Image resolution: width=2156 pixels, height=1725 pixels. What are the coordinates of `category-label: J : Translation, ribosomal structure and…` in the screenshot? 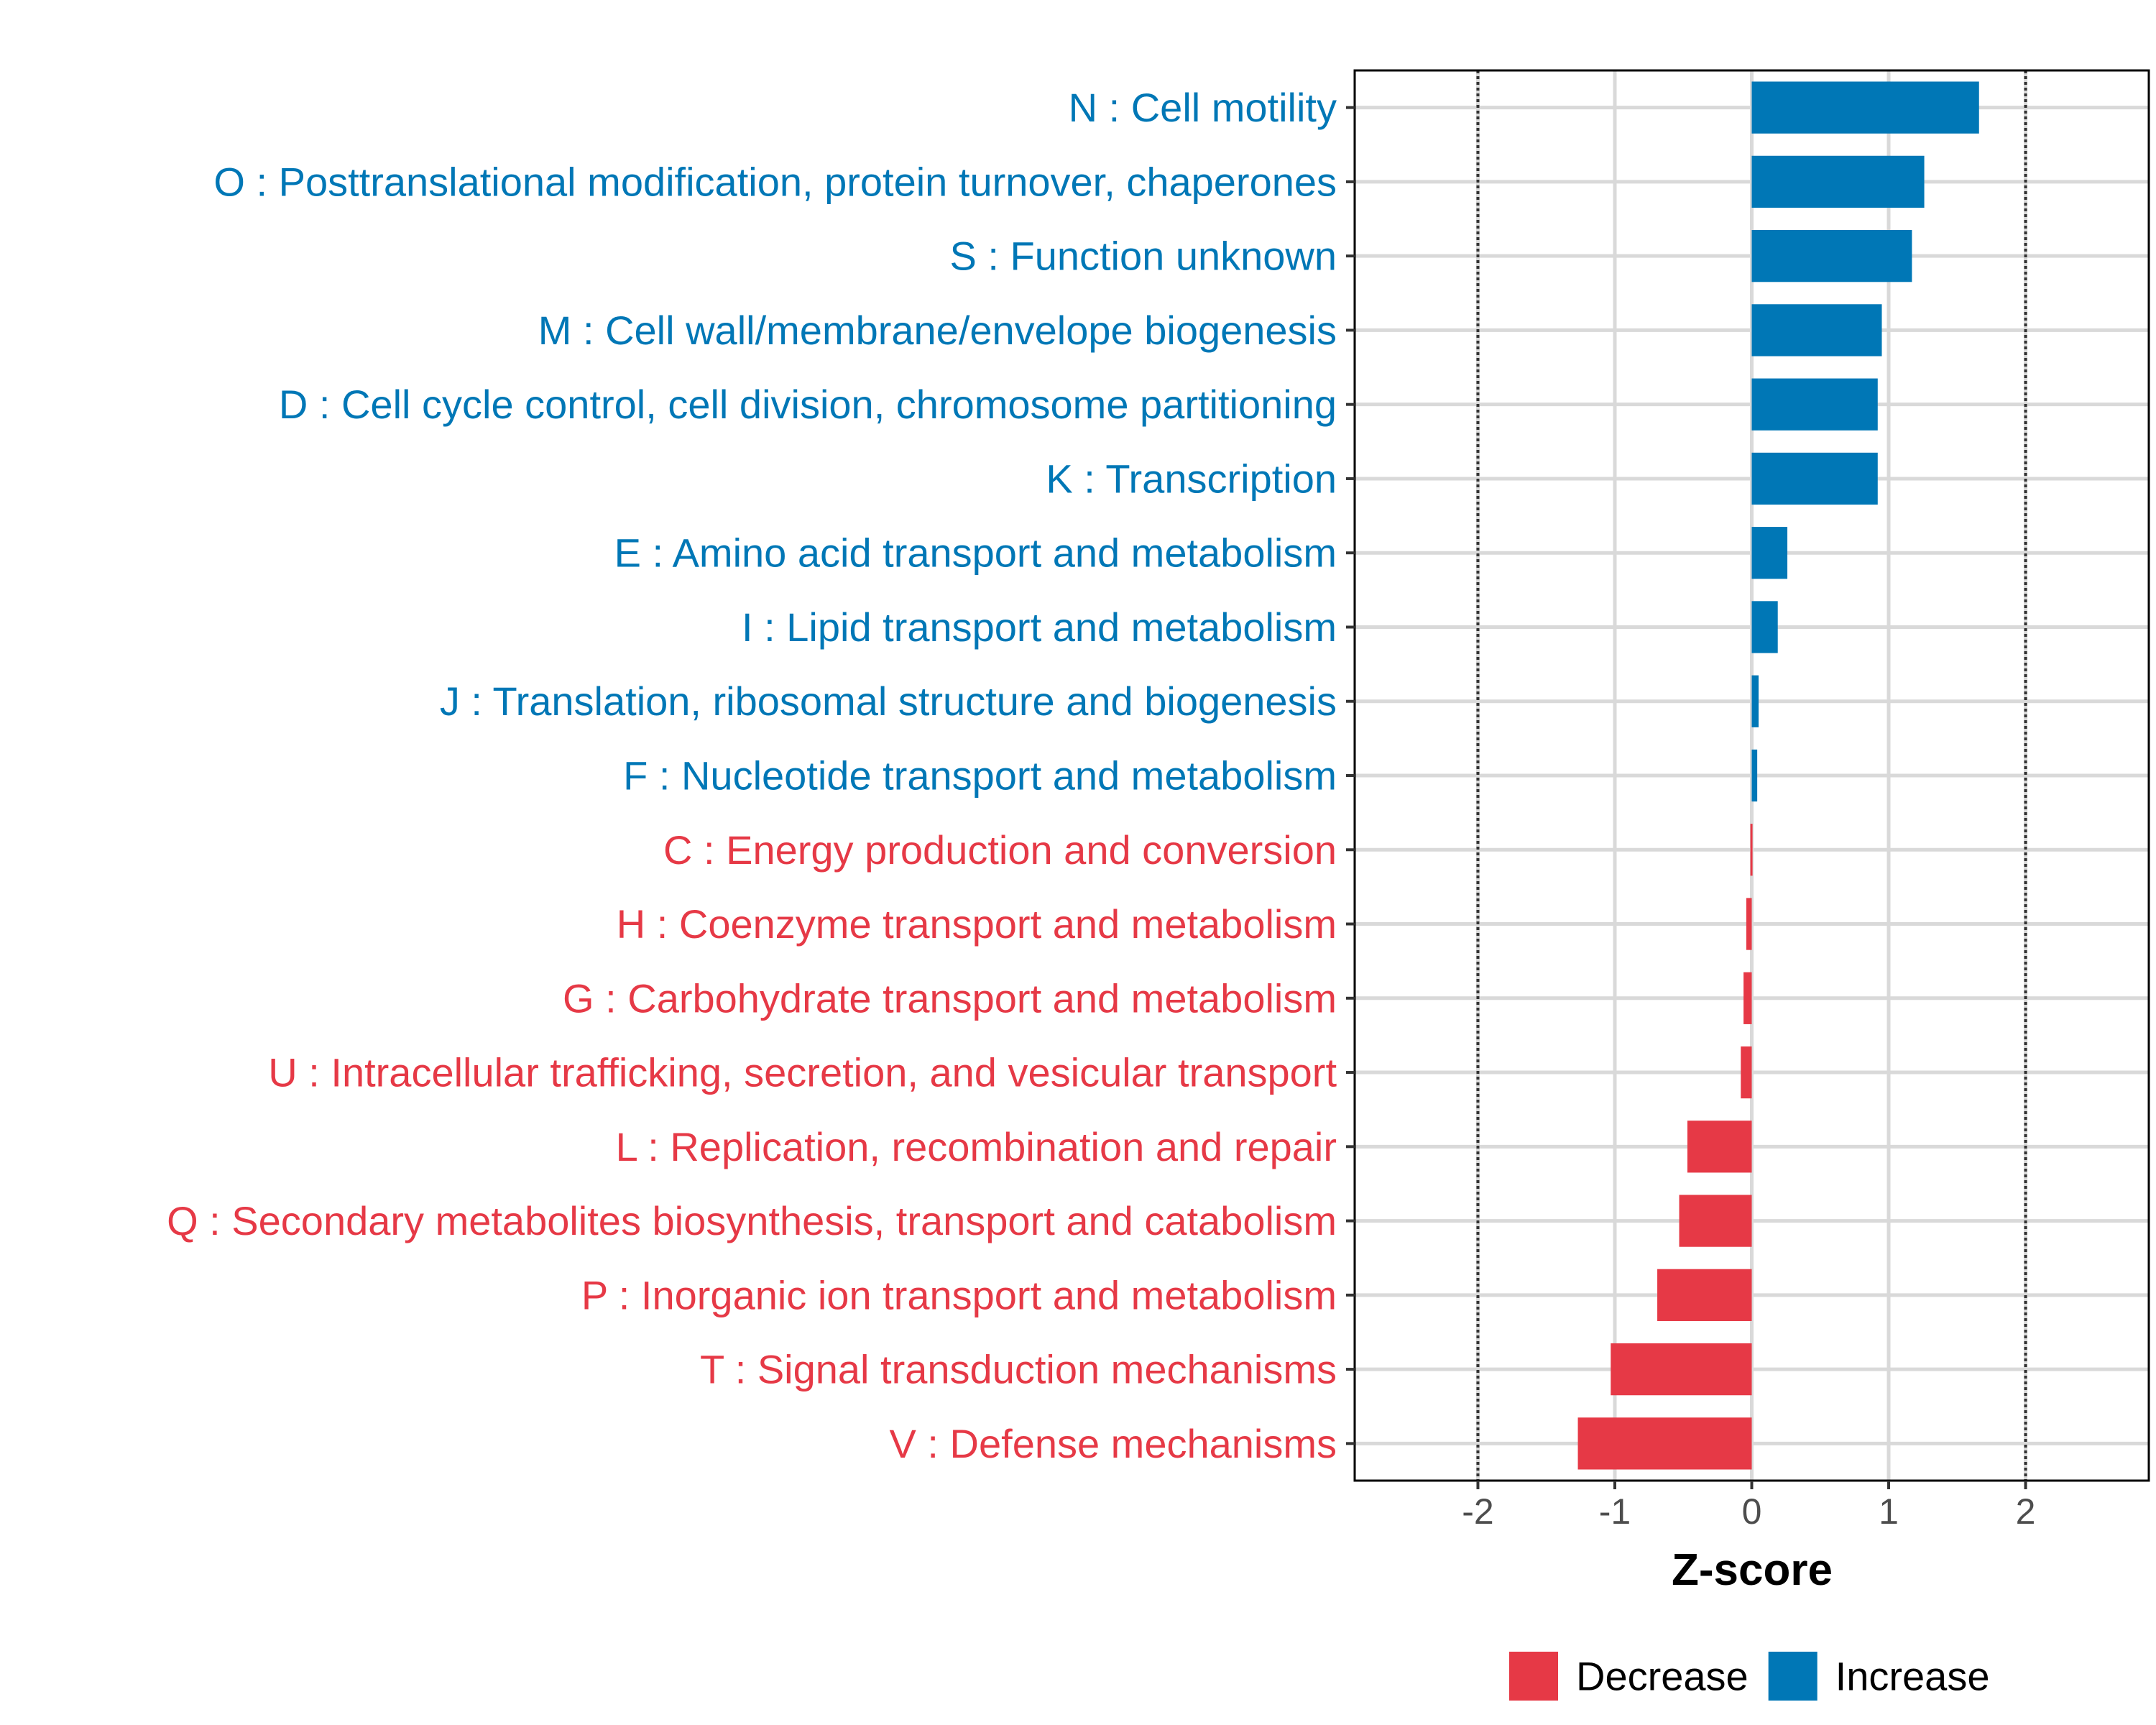 It's located at (888, 701).